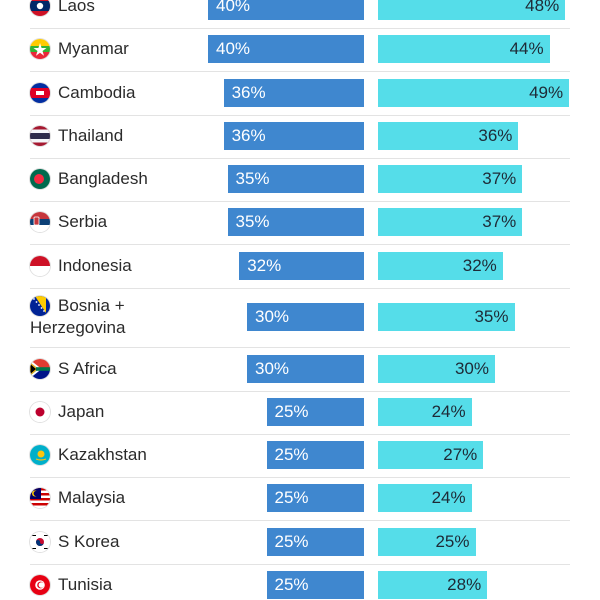 The image size is (600, 600). I want to click on right-bar: 25%, so click(427, 542).